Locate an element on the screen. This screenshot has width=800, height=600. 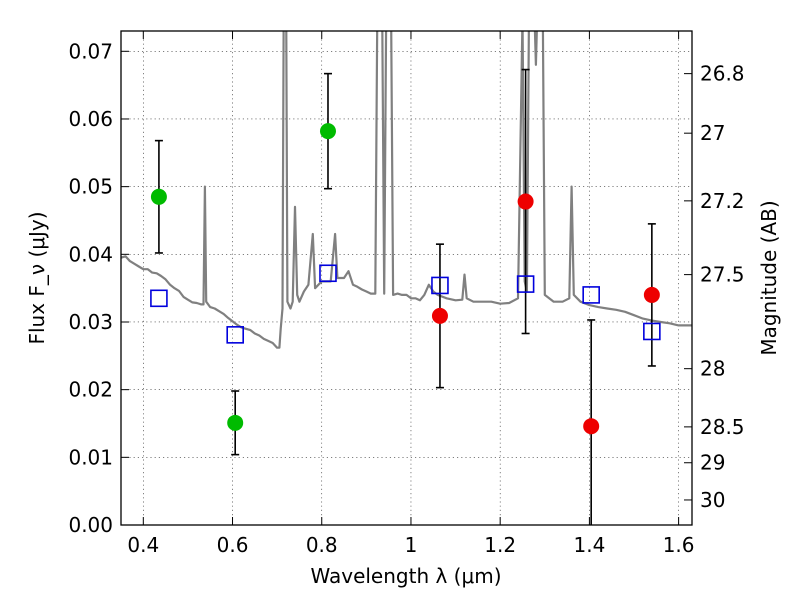
x-tick-label: 0.4 is located at coordinates (143, 545).